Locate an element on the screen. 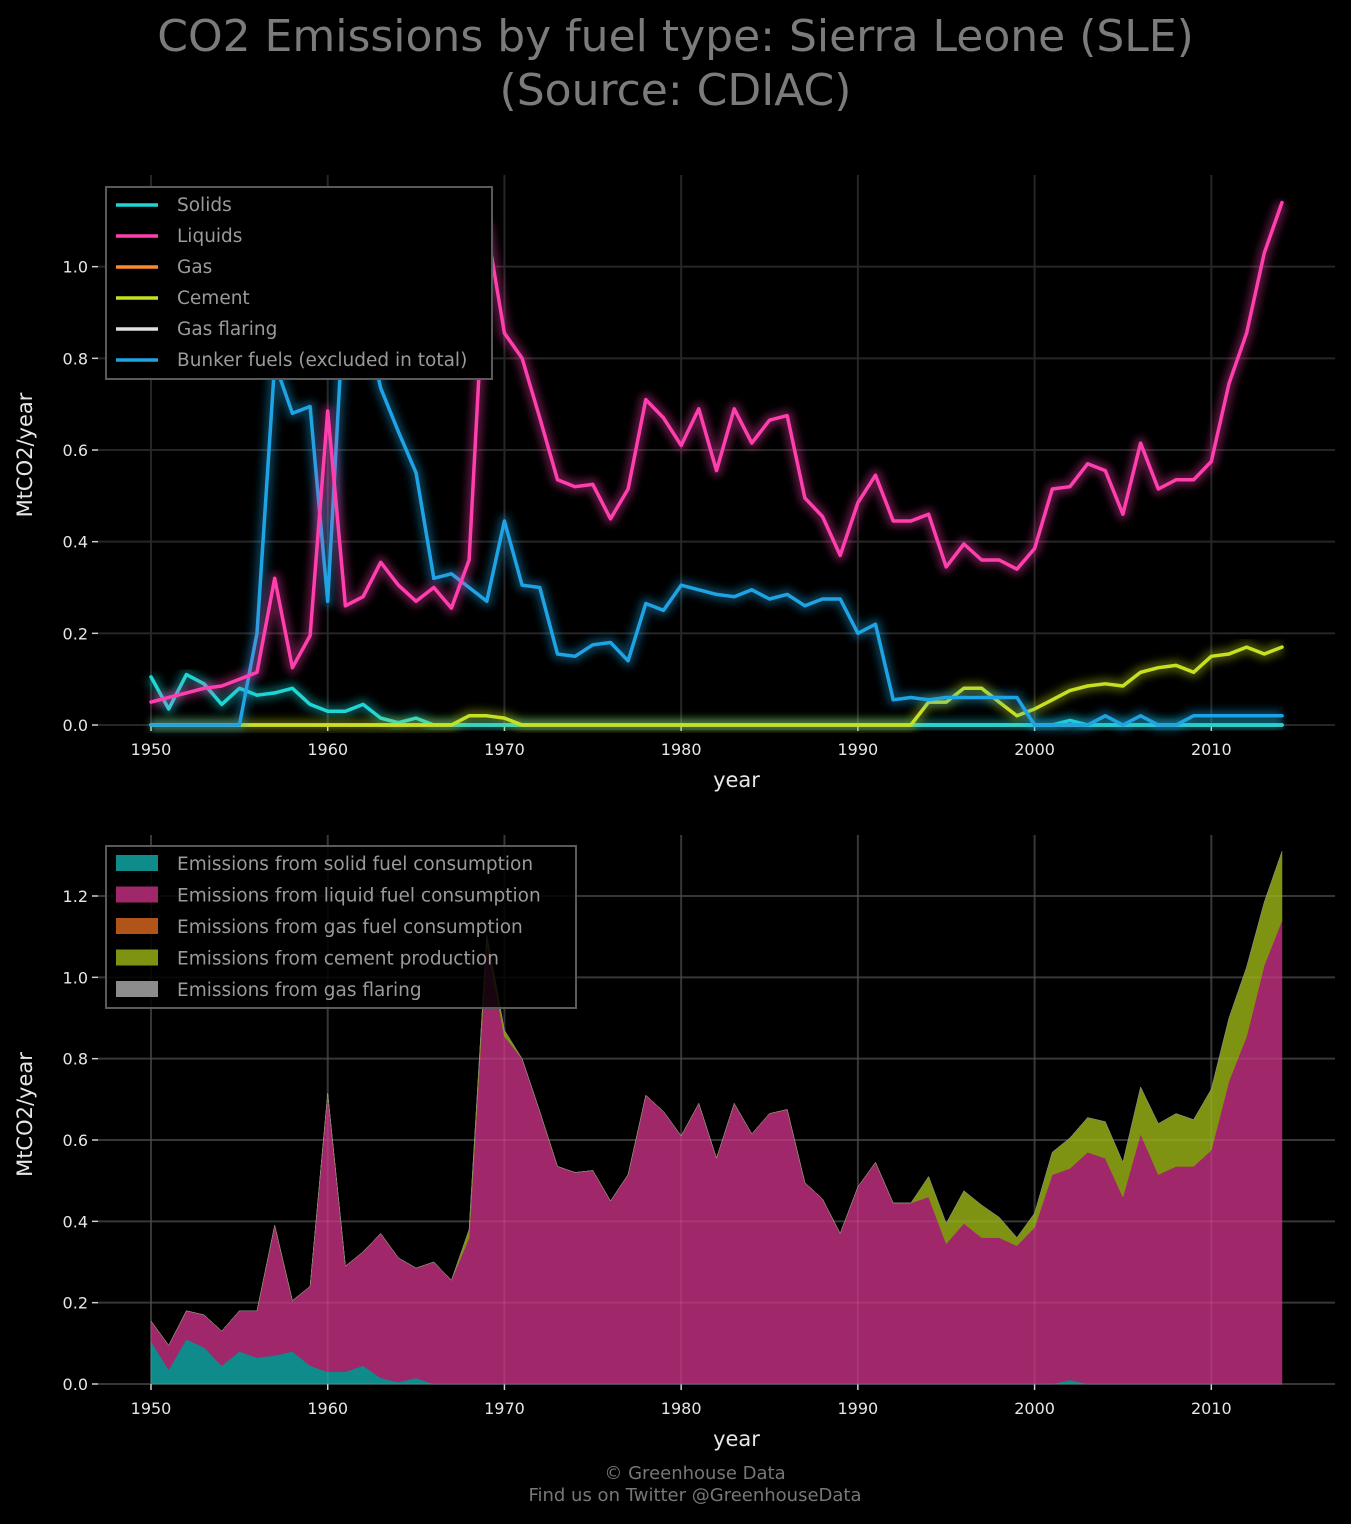 This screenshot has width=1351, height=1524. chart2-xtick-label: 1960 is located at coordinates (327, 1408).